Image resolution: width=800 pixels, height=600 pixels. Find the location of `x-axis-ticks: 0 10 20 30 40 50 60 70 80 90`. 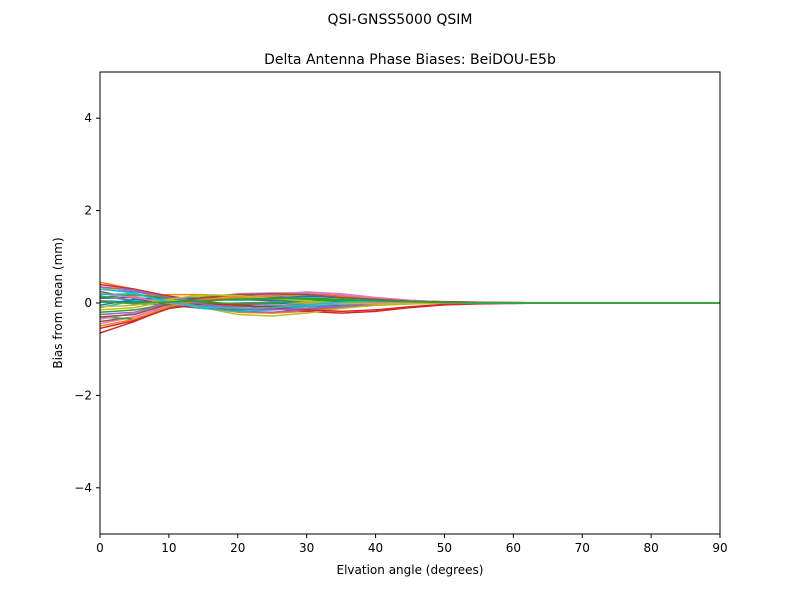

x-axis-ticks: 0 10 20 30 40 50 60 70 80 90 is located at coordinates (412, 544).